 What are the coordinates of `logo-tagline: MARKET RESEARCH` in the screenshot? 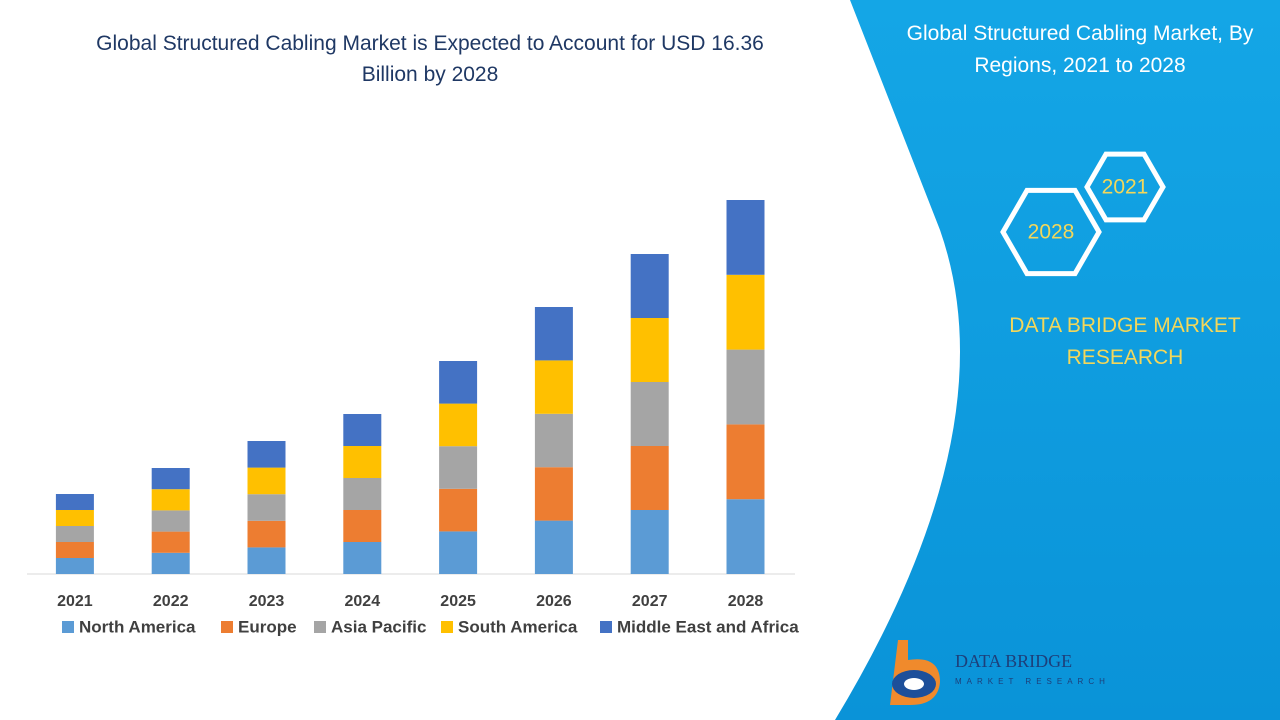 It's located at (1032, 681).